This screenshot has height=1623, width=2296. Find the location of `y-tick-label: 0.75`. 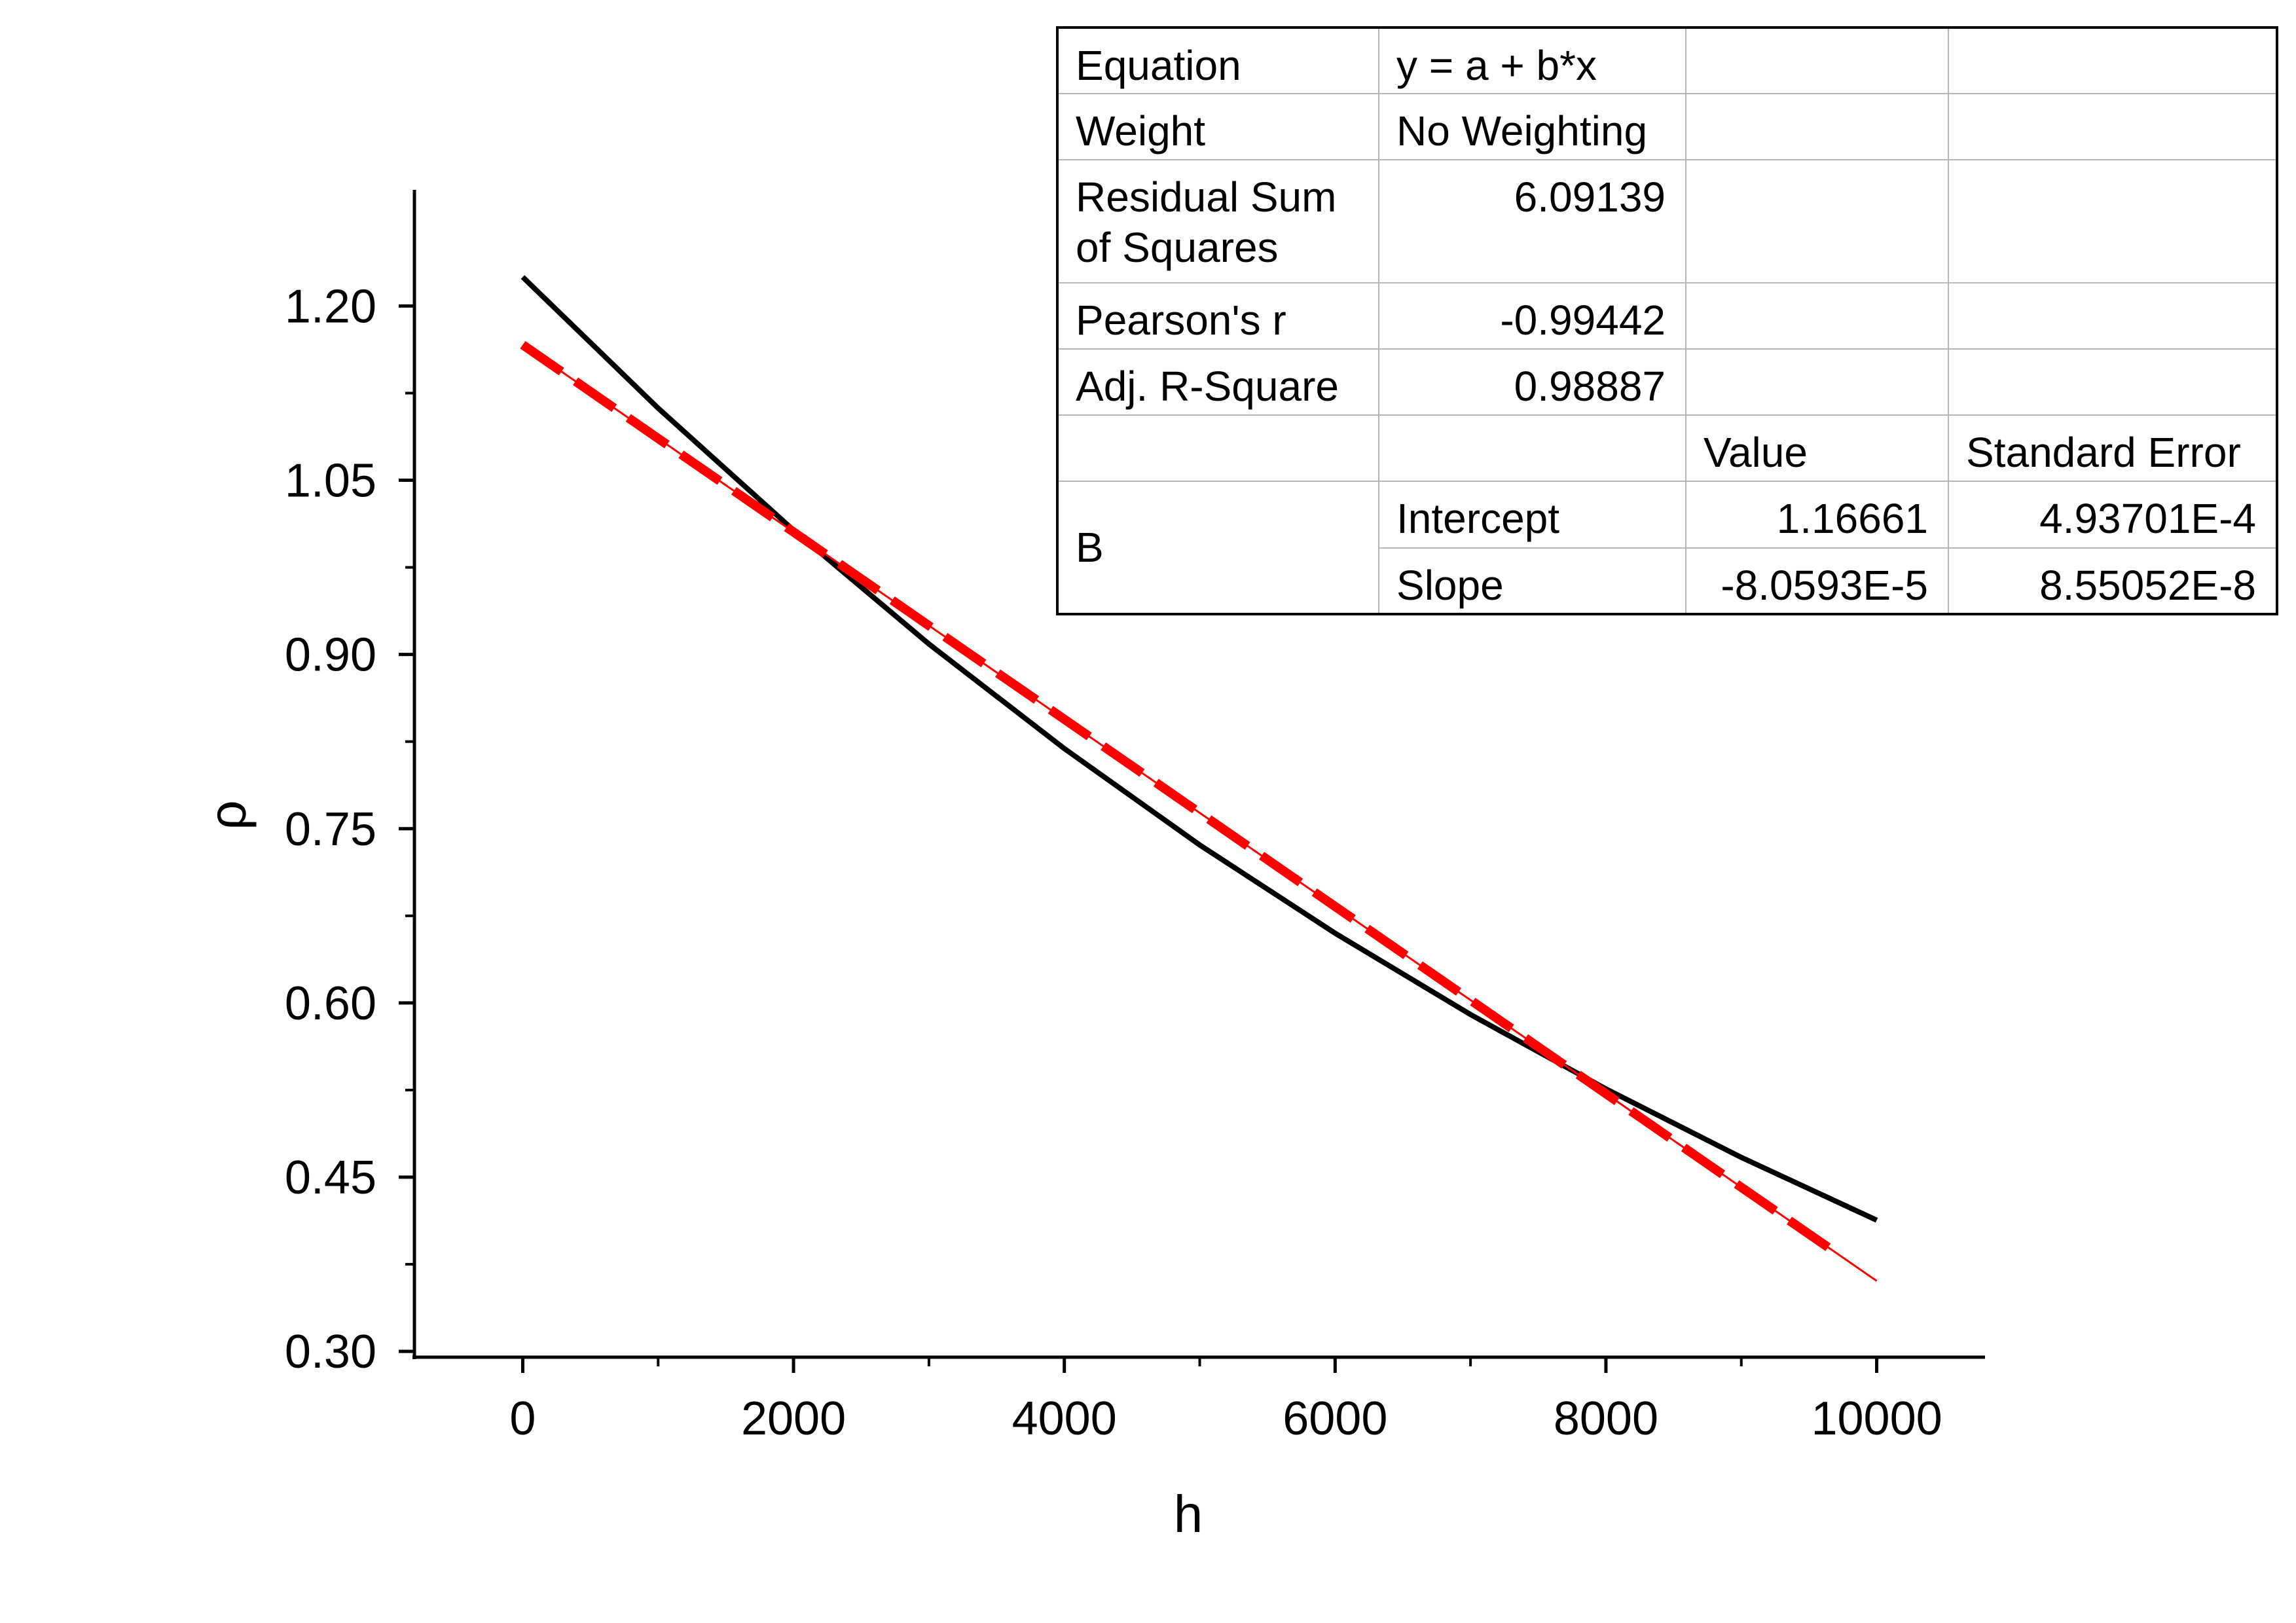

y-tick-label: 0.75 is located at coordinates (330, 829).